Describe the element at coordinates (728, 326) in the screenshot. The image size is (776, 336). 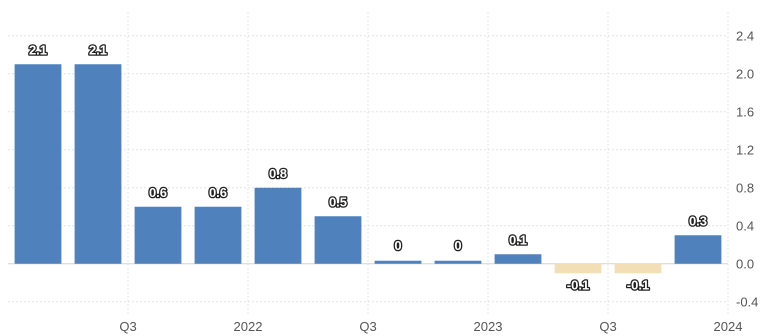
I see `x-tick-label: 2024` at that location.